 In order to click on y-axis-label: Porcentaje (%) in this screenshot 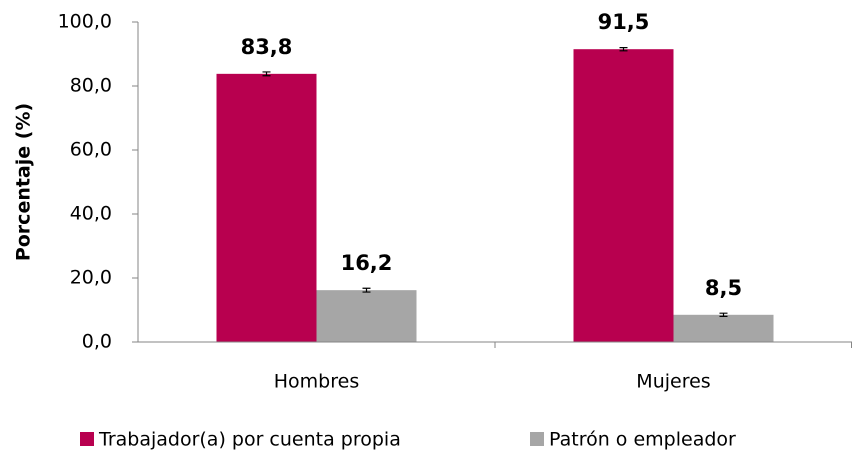, I will do `click(24, 182)`.